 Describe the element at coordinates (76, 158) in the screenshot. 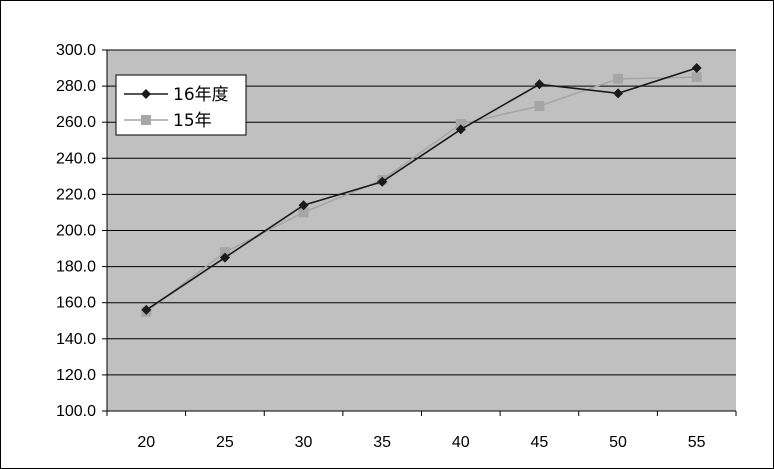

I see `y-tick-label: 240.0` at that location.